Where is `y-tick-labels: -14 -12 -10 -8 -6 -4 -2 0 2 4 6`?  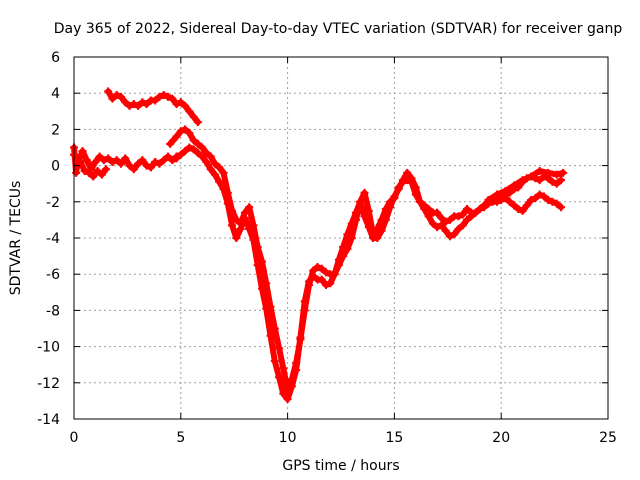 y-tick-labels: -14 -12 -10 -8 -6 -4 -2 0 2 4 6 is located at coordinates (48, 239).